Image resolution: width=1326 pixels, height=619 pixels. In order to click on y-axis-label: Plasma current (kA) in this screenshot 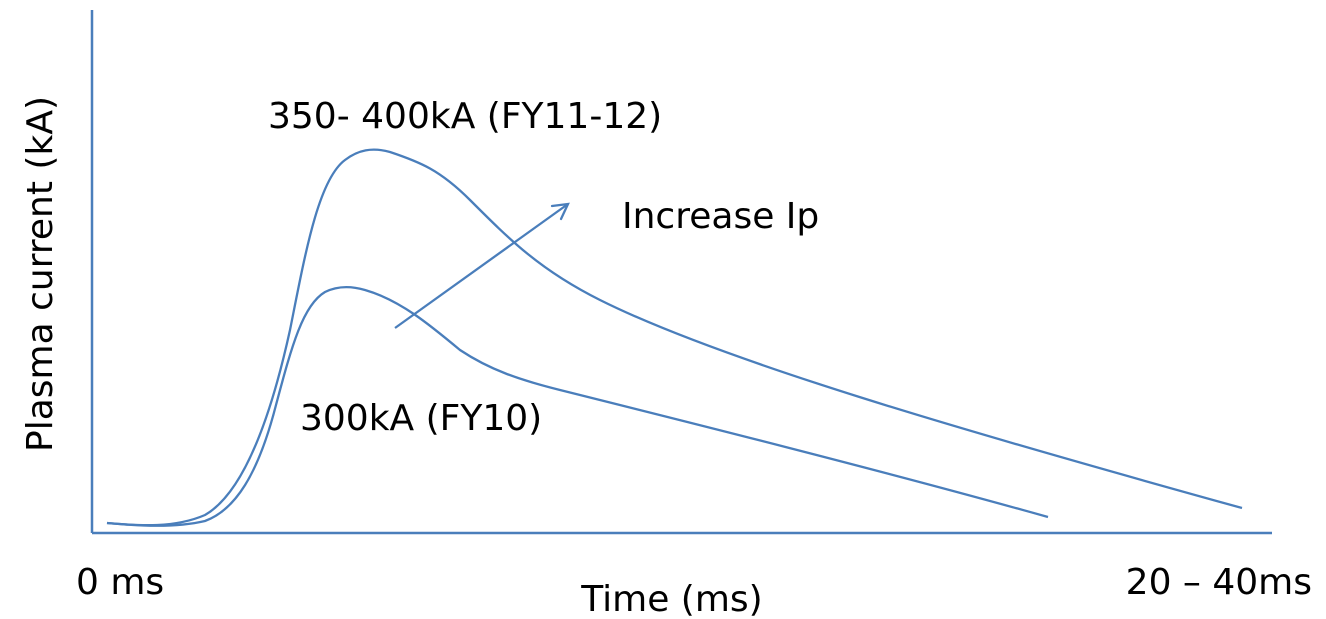, I will do `click(40, 274)`.